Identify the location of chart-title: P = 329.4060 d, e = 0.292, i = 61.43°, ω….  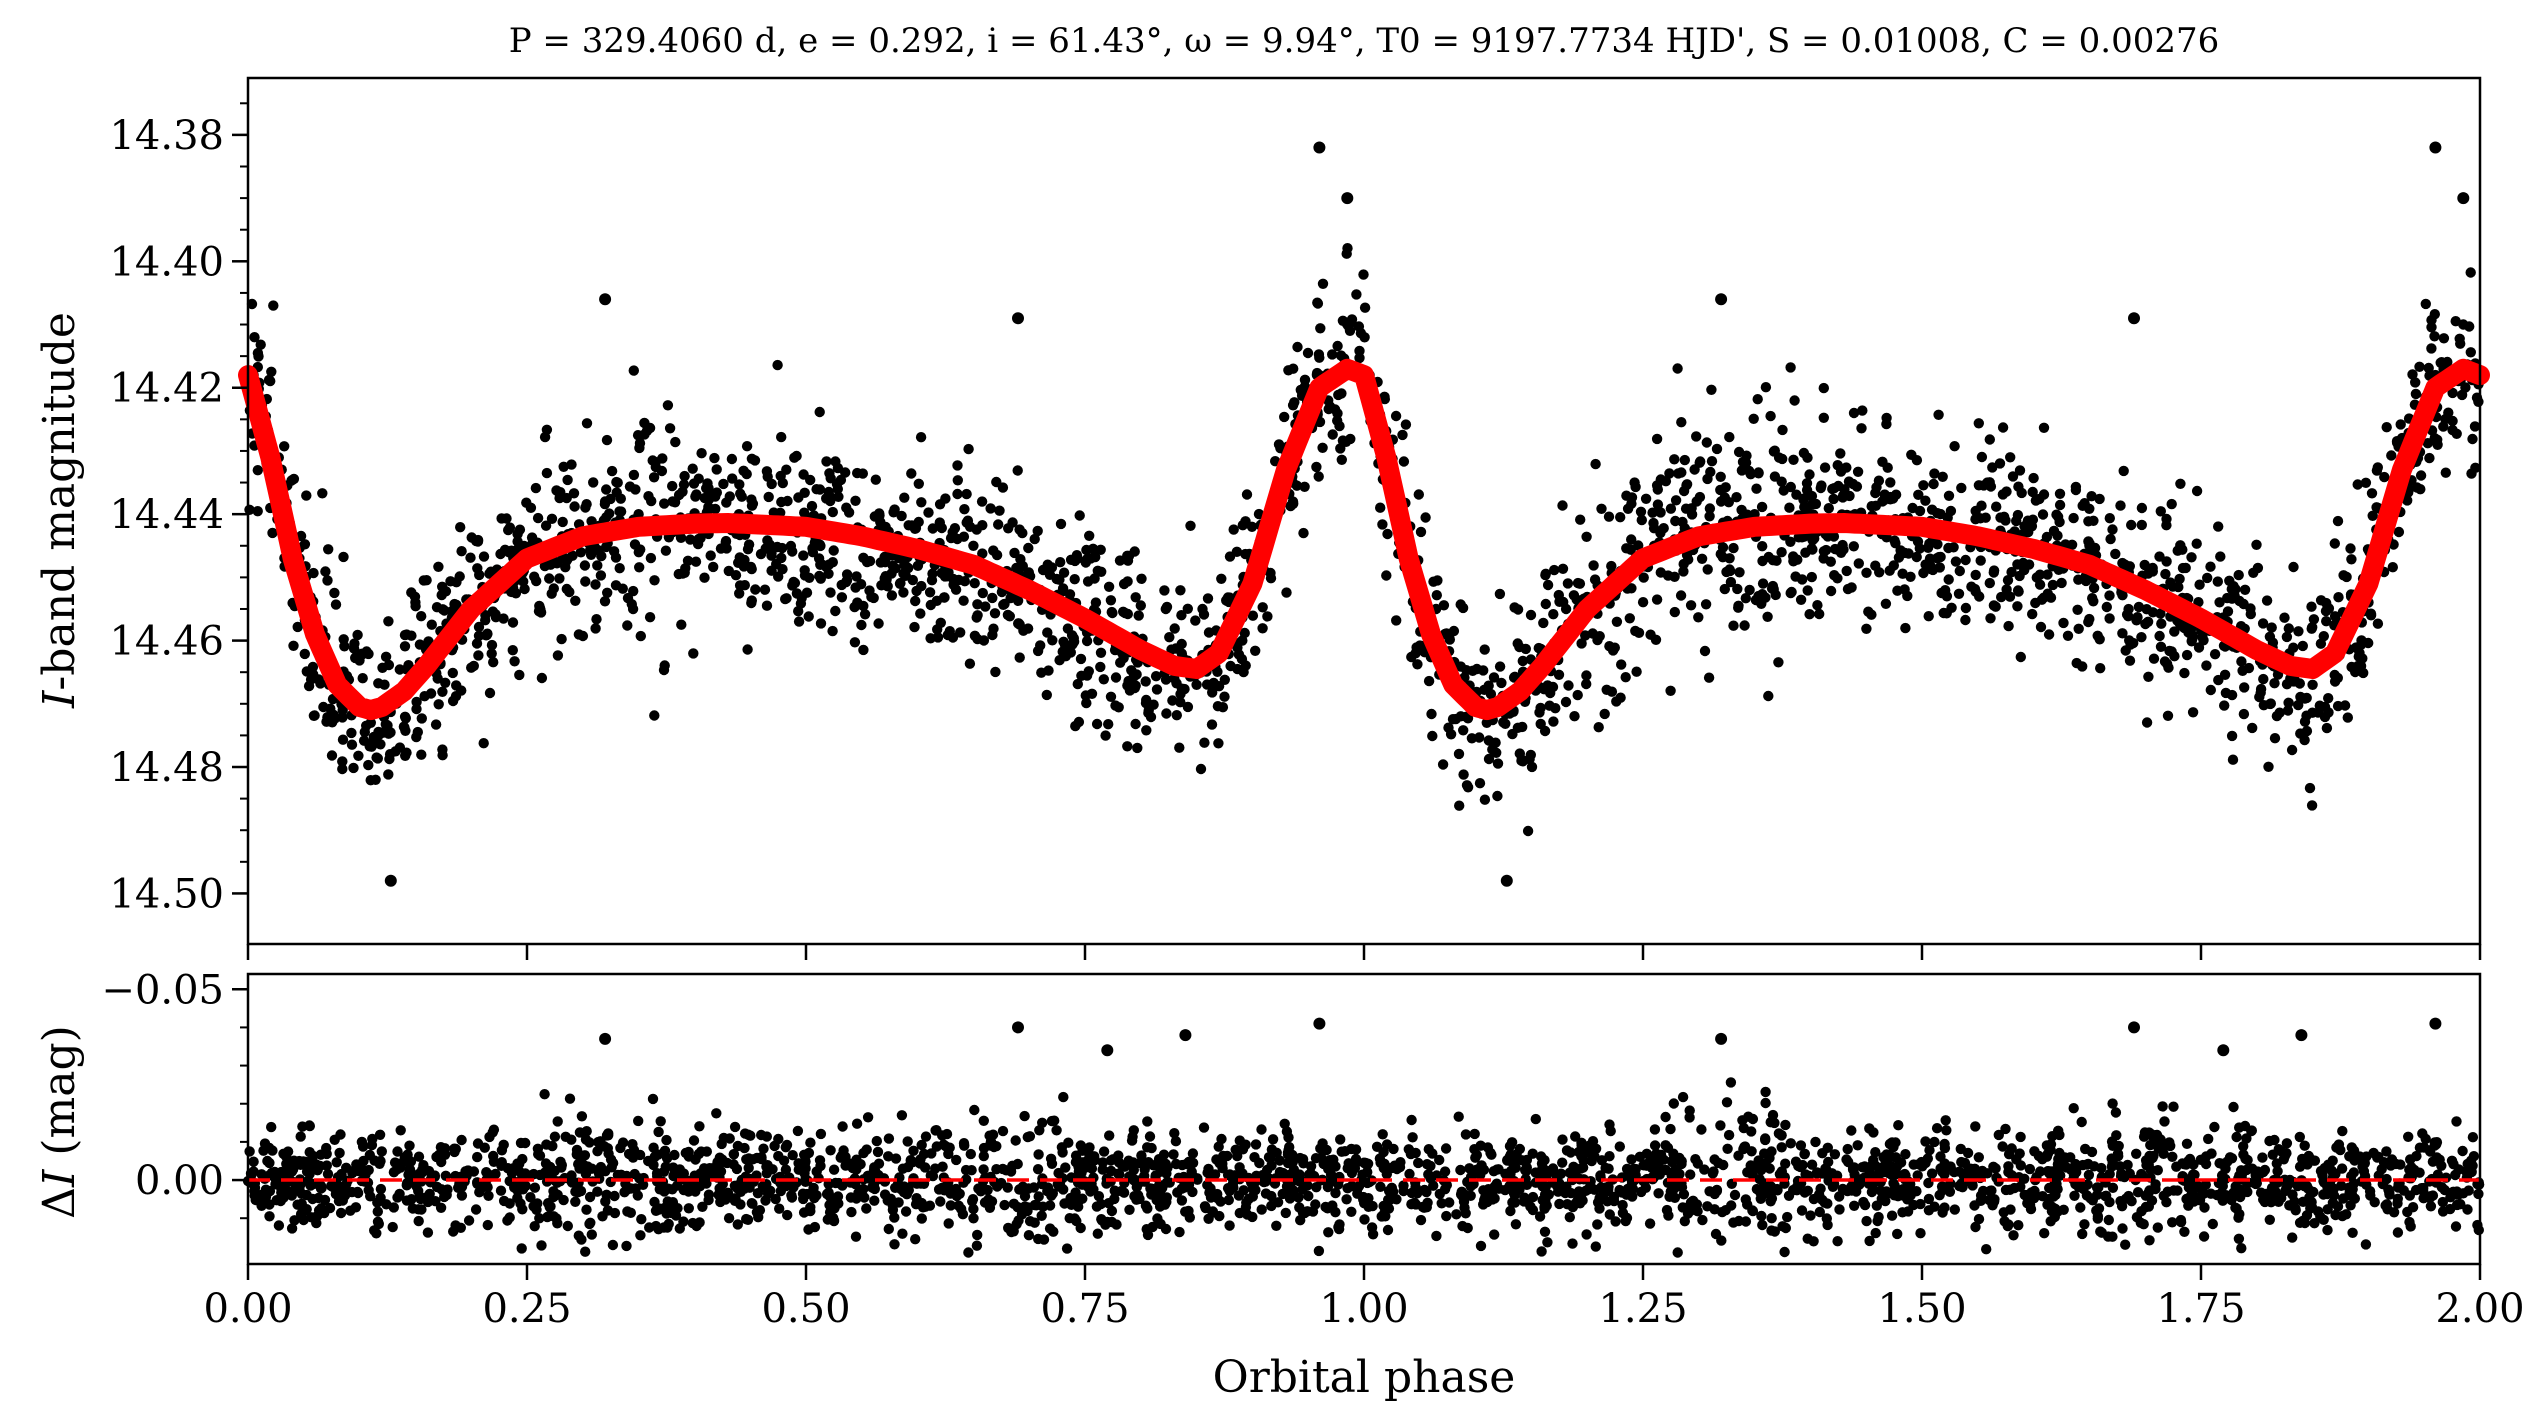
(1364, 41).